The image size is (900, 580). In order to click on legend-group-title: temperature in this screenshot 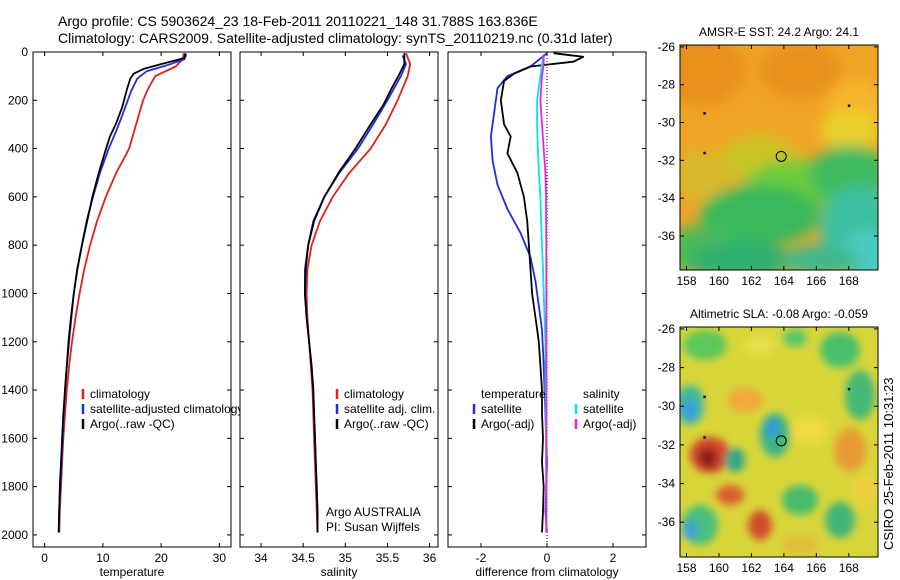, I will do `click(513, 394)`.